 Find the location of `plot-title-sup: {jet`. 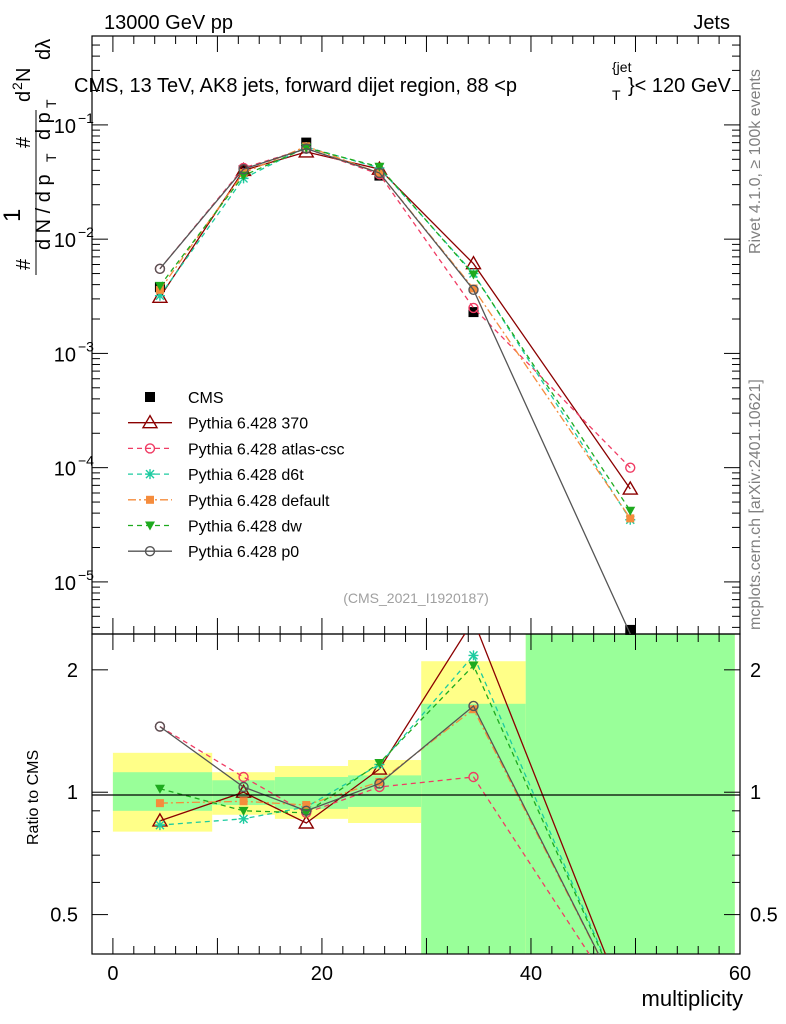

plot-title-sup: {jet is located at coordinates (622, 67).